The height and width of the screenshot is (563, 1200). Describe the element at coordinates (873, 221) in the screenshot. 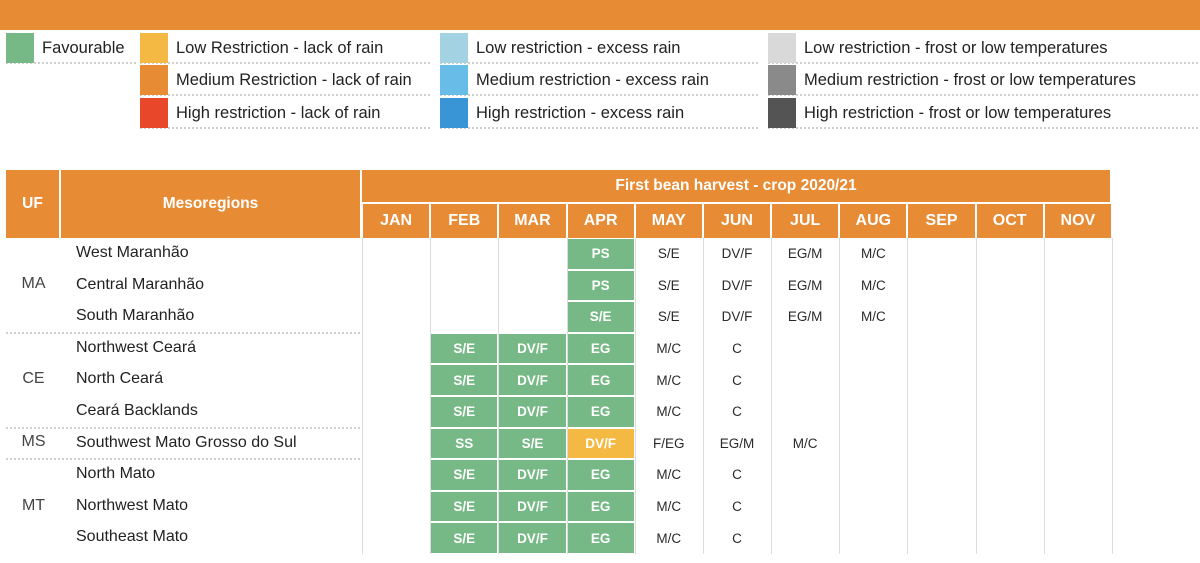

I see `month-header: AUG` at that location.